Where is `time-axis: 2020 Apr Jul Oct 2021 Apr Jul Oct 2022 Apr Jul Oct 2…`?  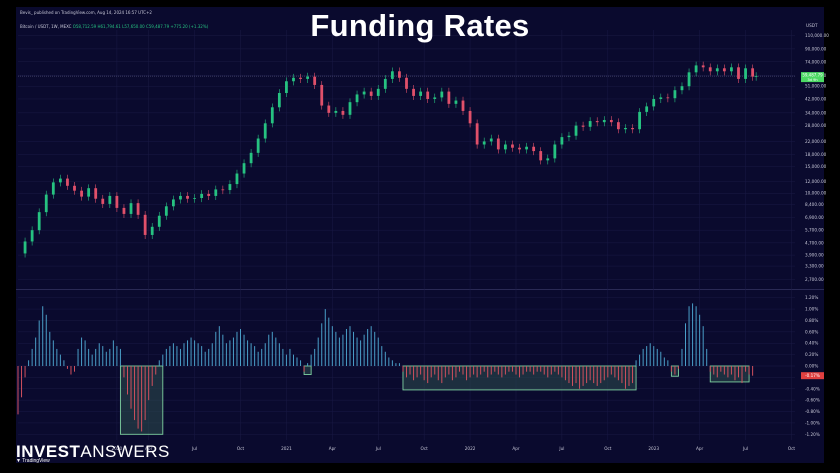
time-axis: 2020 Apr Jul Oct 2021 Apr Jul Oct 2022 Apr Jul Oct 2… is located at coordinates (454, 448).